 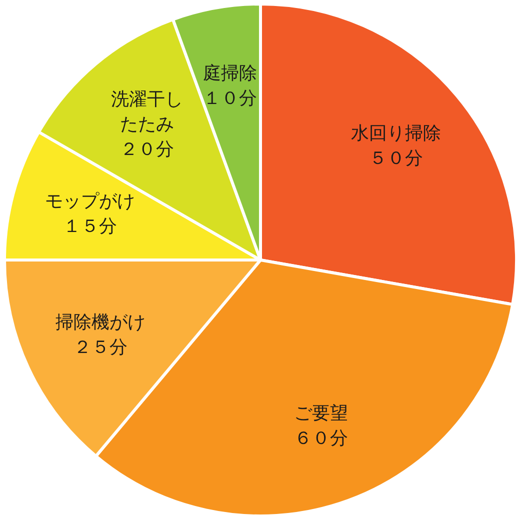 I want to click on slice-label: 掃除機がけ, so click(x=100, y=322).